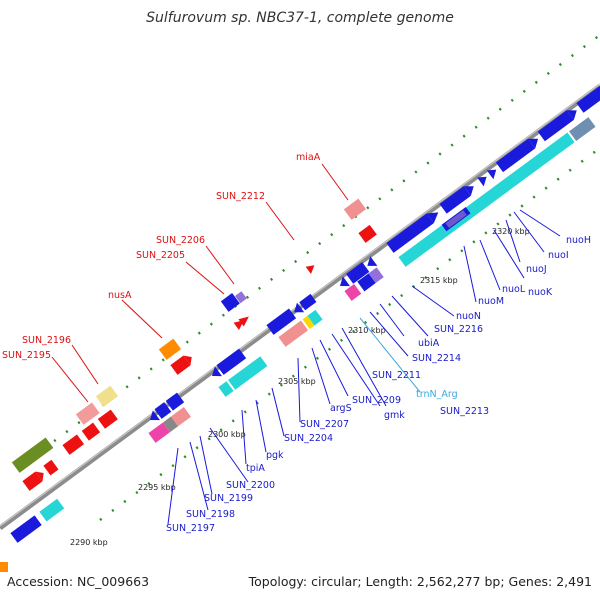 The width and height of the screenshot is (600, 600). I want to click on label-SUN_2200: SUN_2200, so click(250, 485).